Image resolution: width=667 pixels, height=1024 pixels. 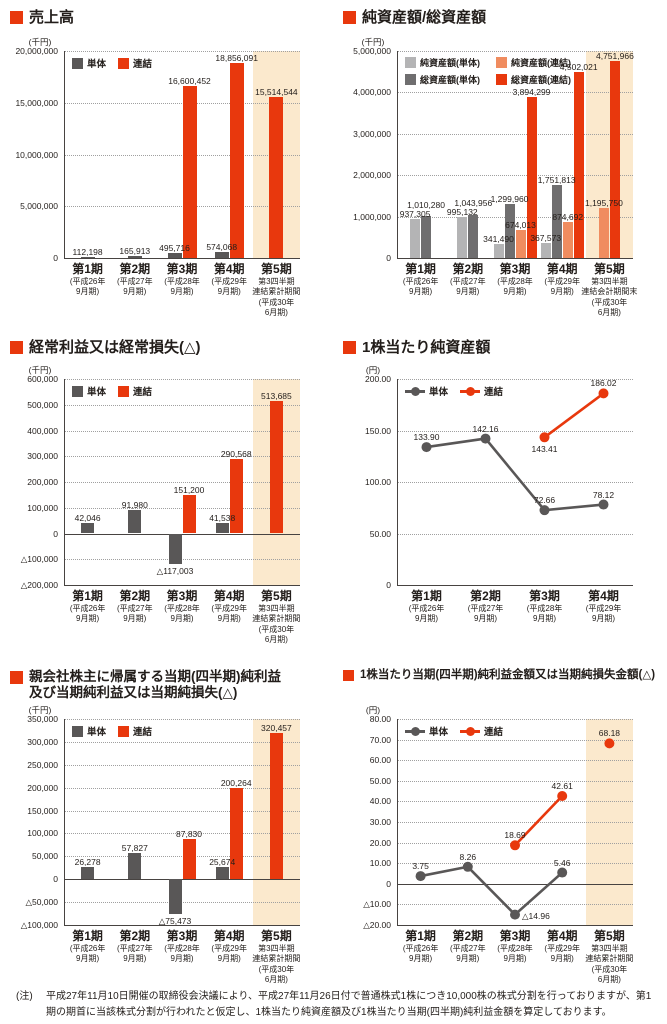 What do you see at coordinates (134, 847) in the screenshot?
I see `data-label: 57,827` at bounding box center [134, 847].